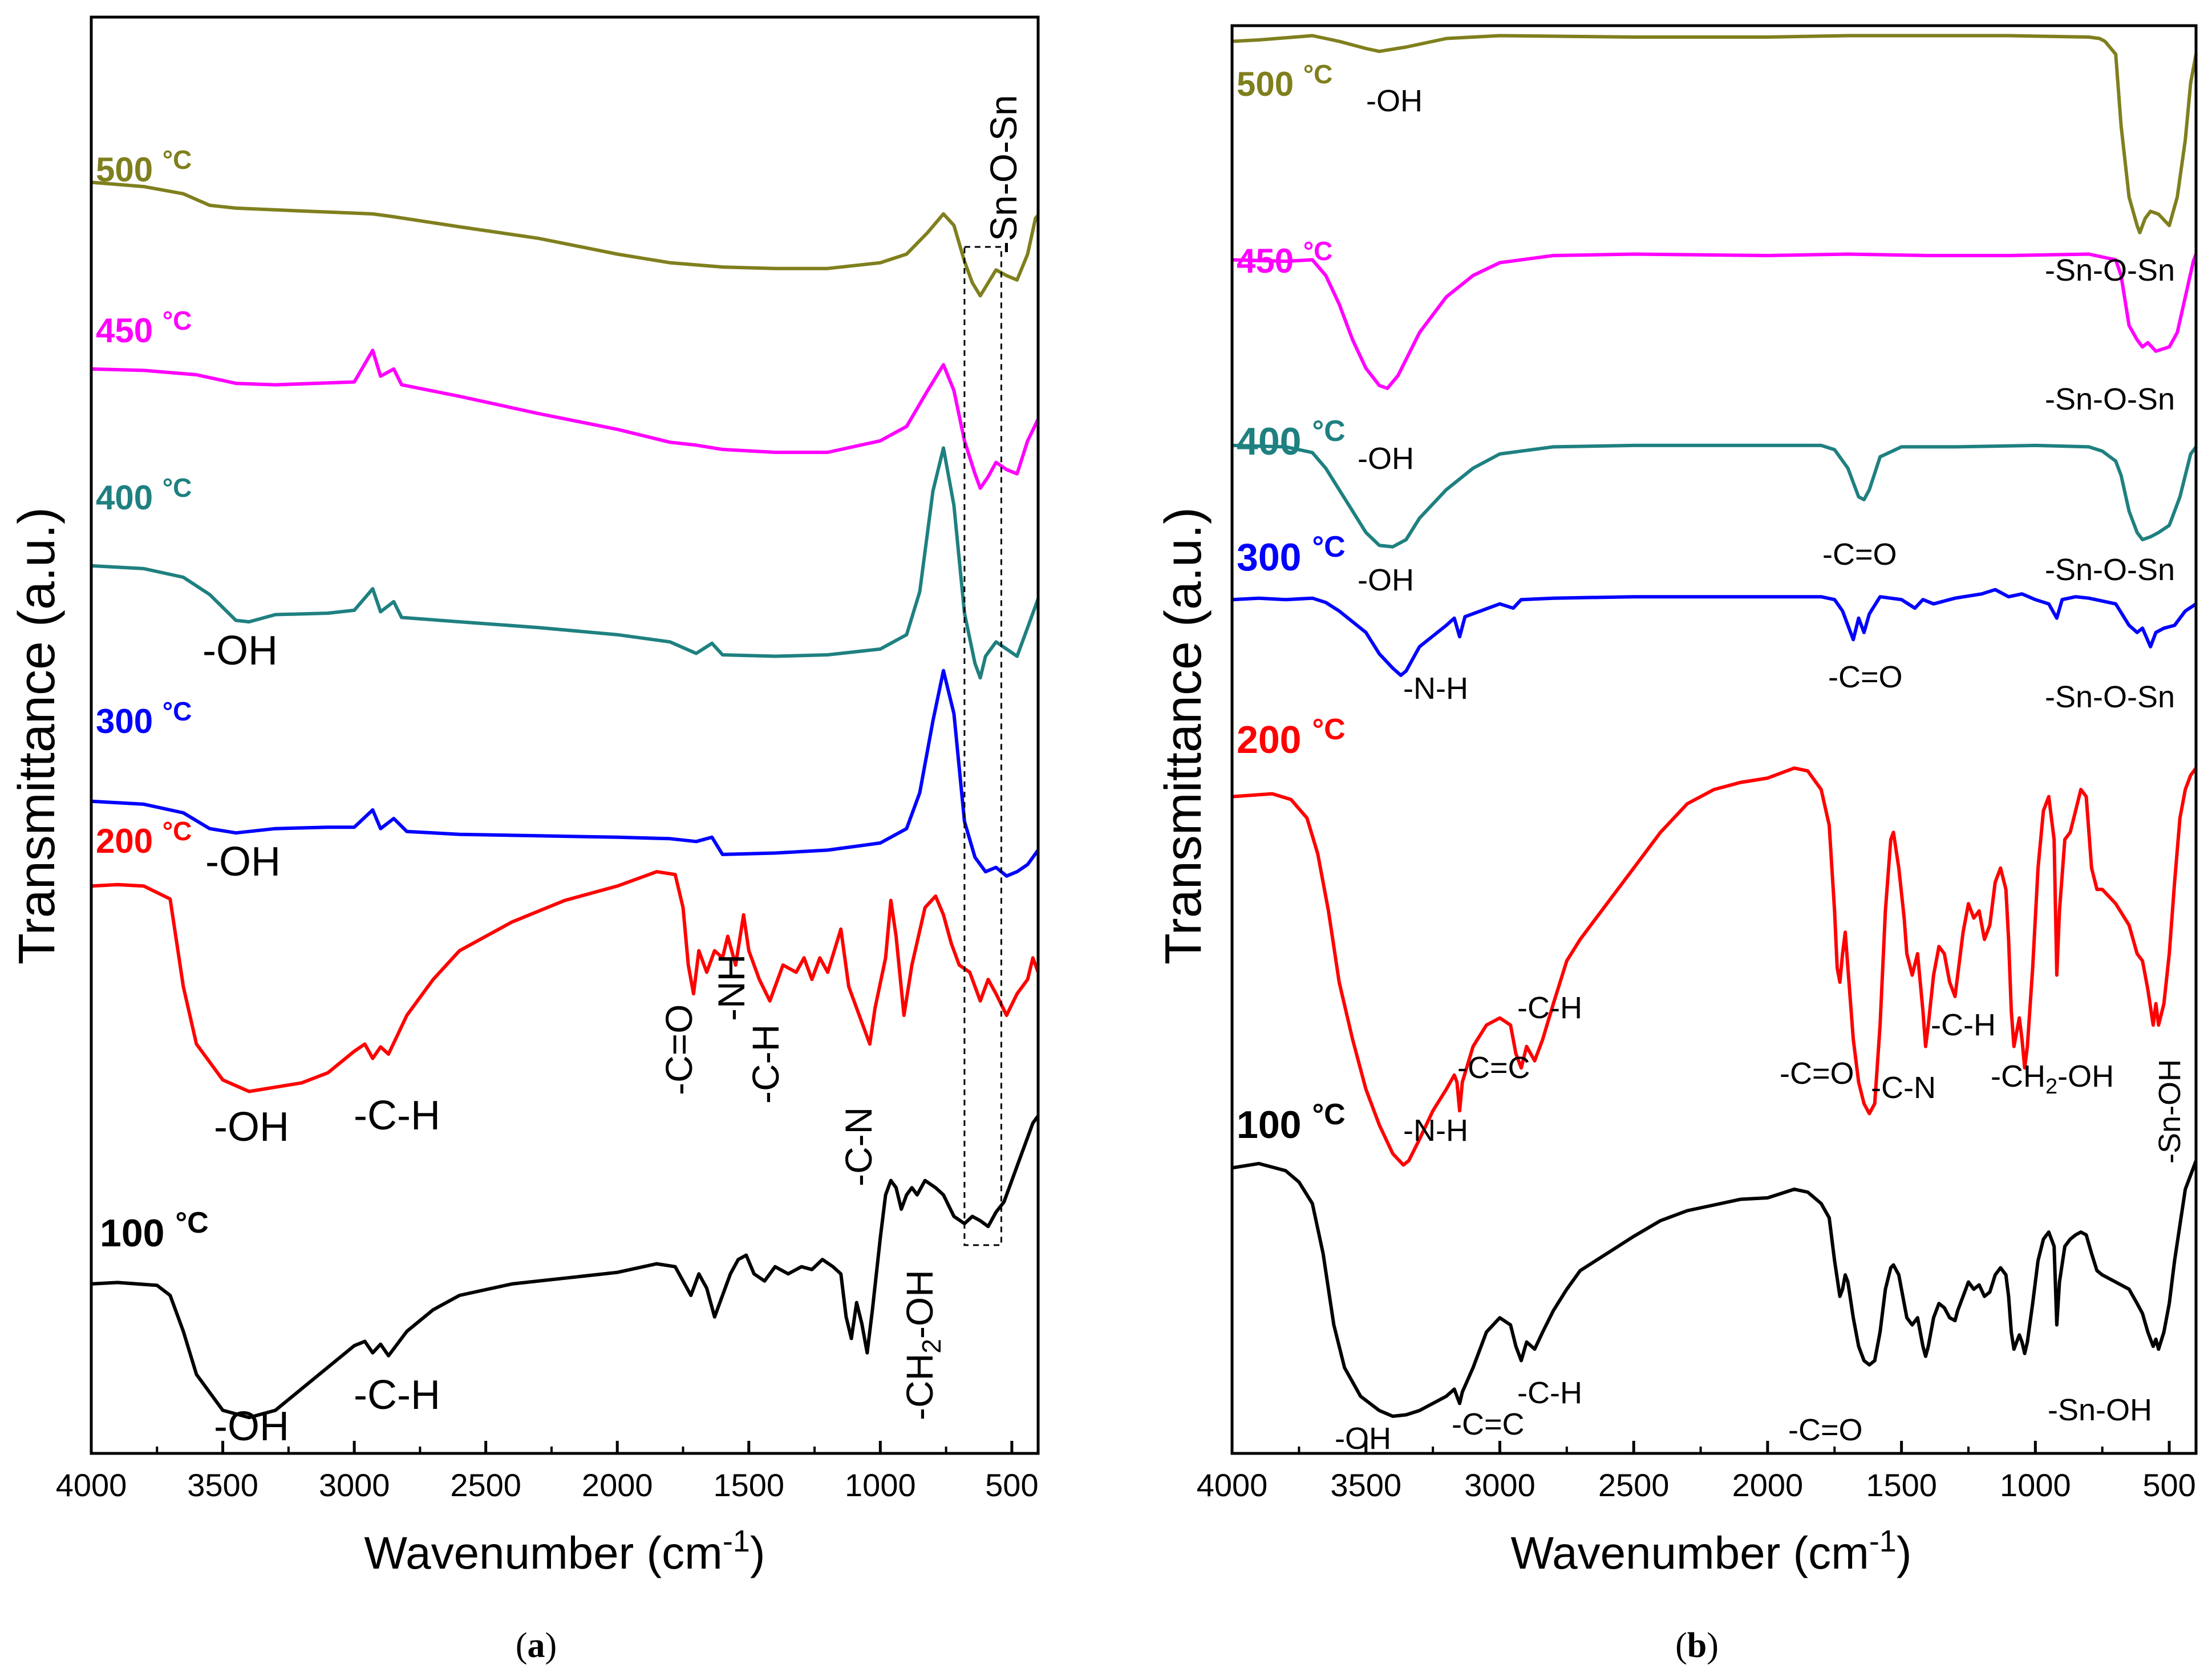 Image resolution: width=2212 pixels, height=1669 pixels. I want to click on a-x-tick-label: 3500, so click(223, 1485).